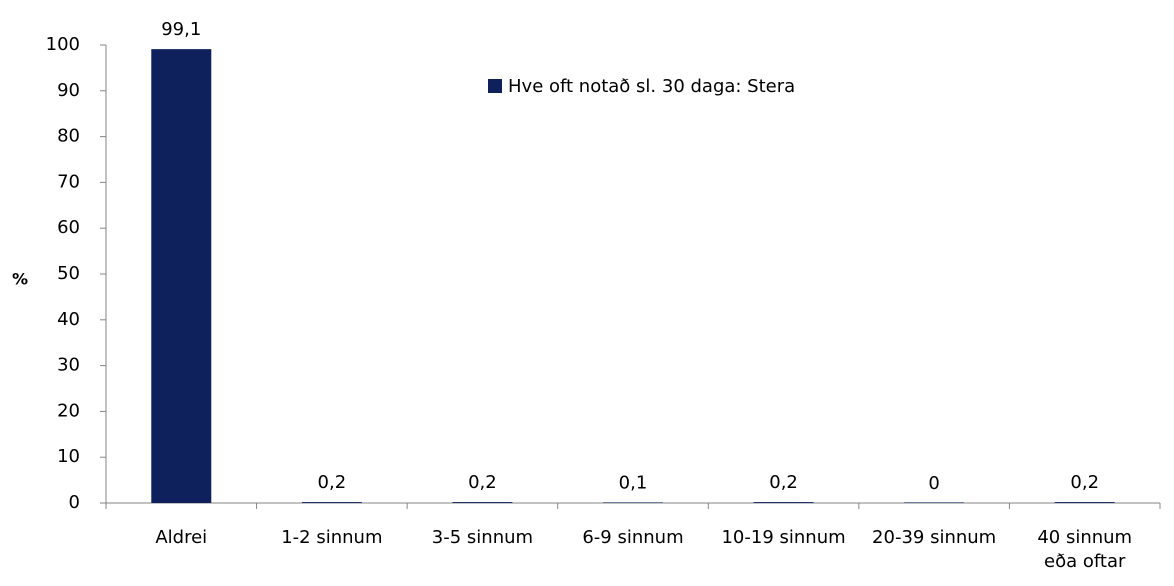 This screenshot has height=586, width=1174. What do you see at coordinates (68, 456) in the screenshot?
I see `y-tick-label: 10` at bounding box center [68, 456].